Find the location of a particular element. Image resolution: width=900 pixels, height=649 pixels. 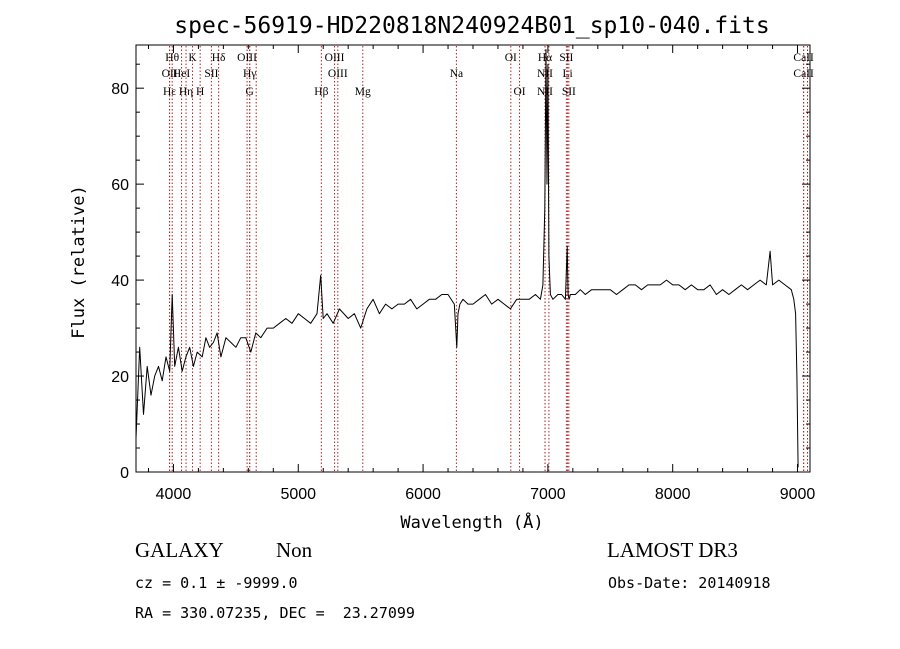

spectral-line-label: H is located at coordinates (200, 92).